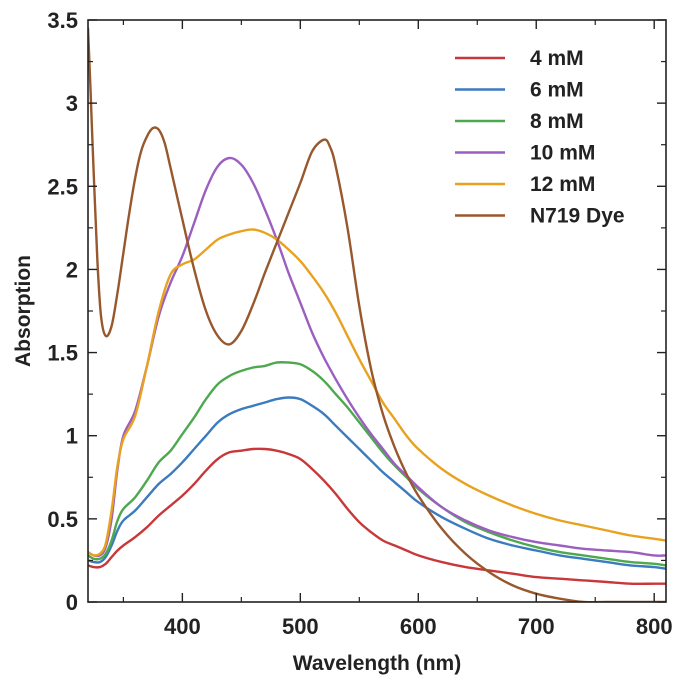  I want to click on x-tick-label: 800, so click(654, 626).